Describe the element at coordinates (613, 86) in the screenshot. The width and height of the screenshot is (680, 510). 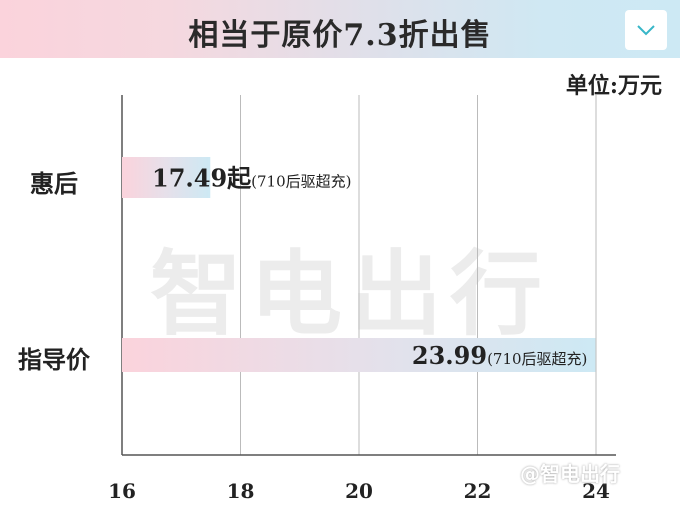
I see `unit-label: 单位:万元` at that location.